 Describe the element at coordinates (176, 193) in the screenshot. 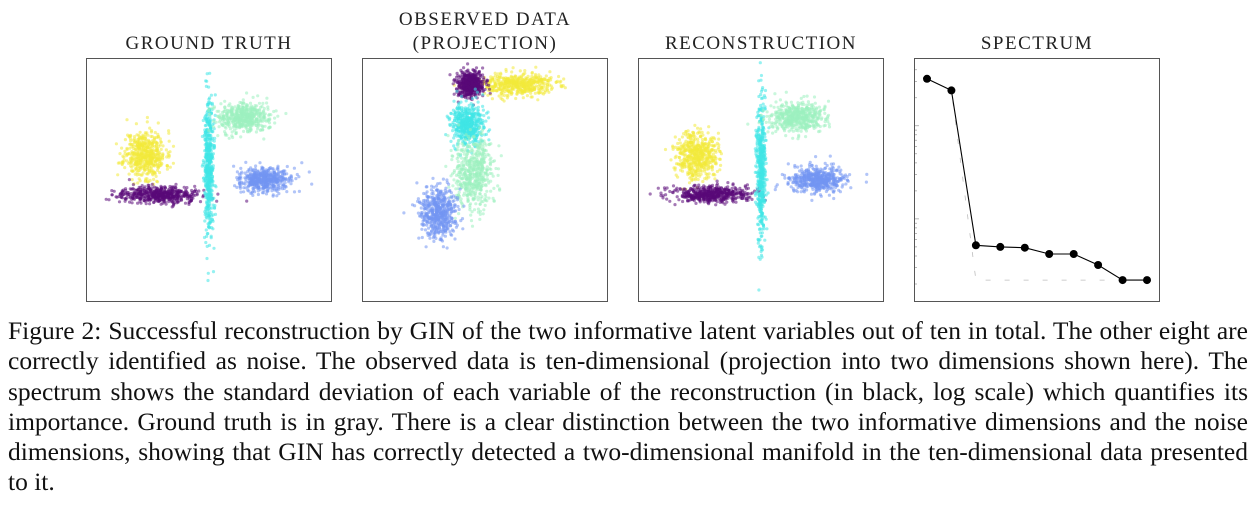

I see `cluster-purple` at that location.